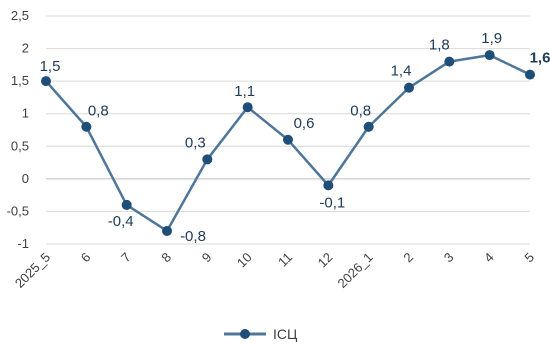  Describe the element at coordinates (23, 243) in the screenshot. I see `y-tick-label: -1` at that location.